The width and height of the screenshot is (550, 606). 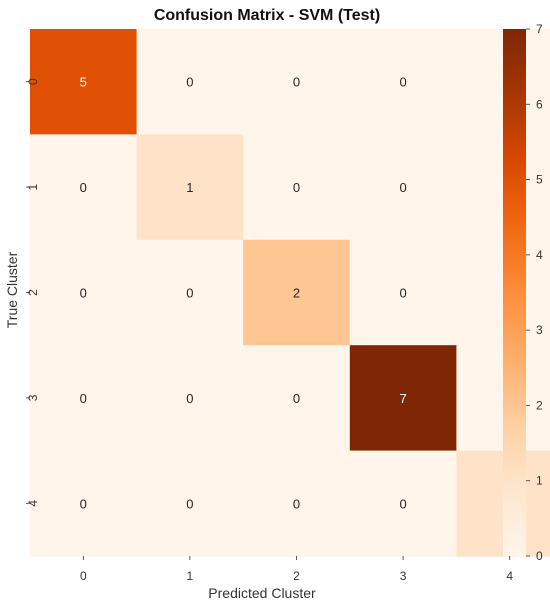 I want to click on colorbar-tick-label: 5, so click(x=539, y=180).